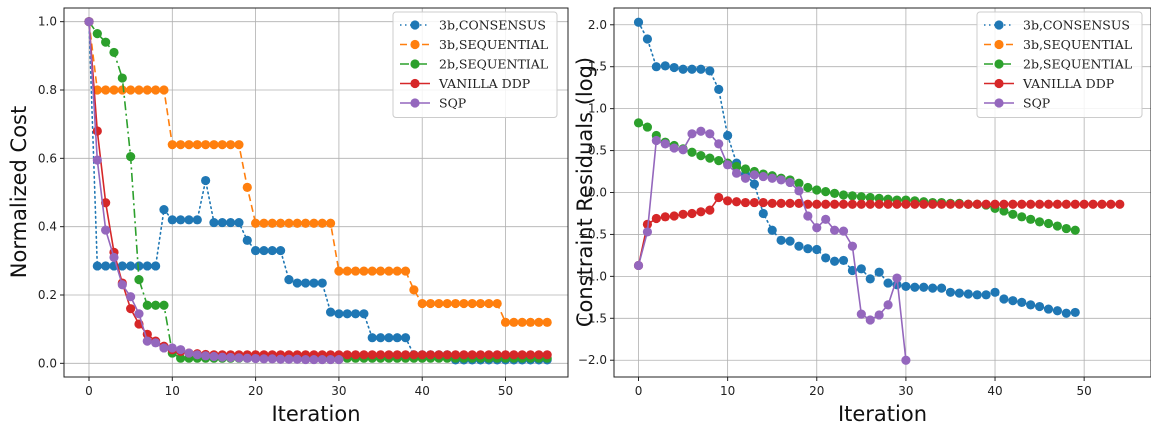 The image size is (1151, 430). Describe the element at coordinates (727, 391) in the screenshot. I see `x-tick-label: 10` at that location.